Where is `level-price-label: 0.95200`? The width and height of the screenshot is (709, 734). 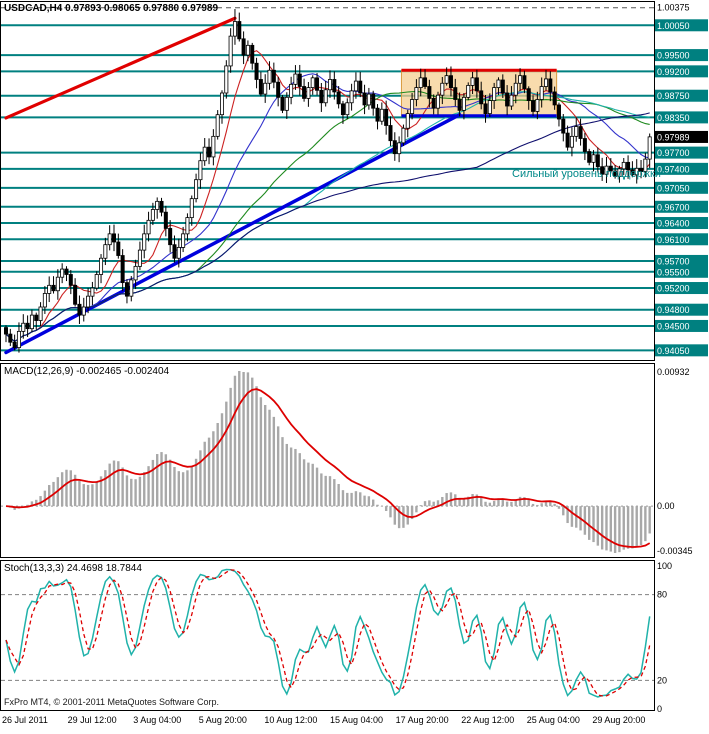 level-price-label: 0.95200 is located at coordinates (673, 289).